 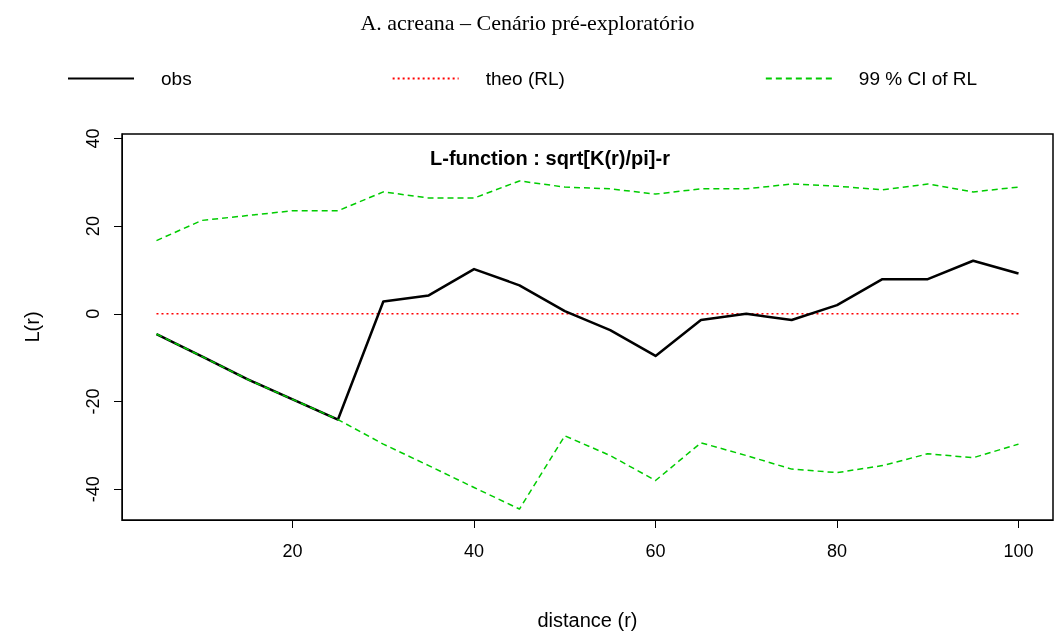 I want to click on y-tick-label: -20, so click(x=93, y=401).